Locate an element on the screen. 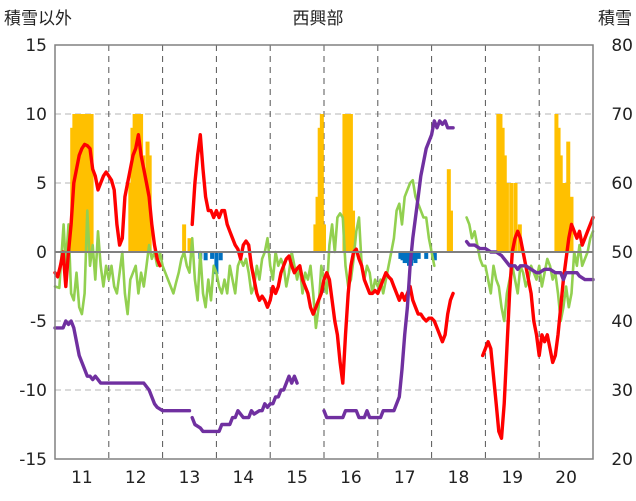  right-axis-label: 積雪 is located at coordinates (615, 19).